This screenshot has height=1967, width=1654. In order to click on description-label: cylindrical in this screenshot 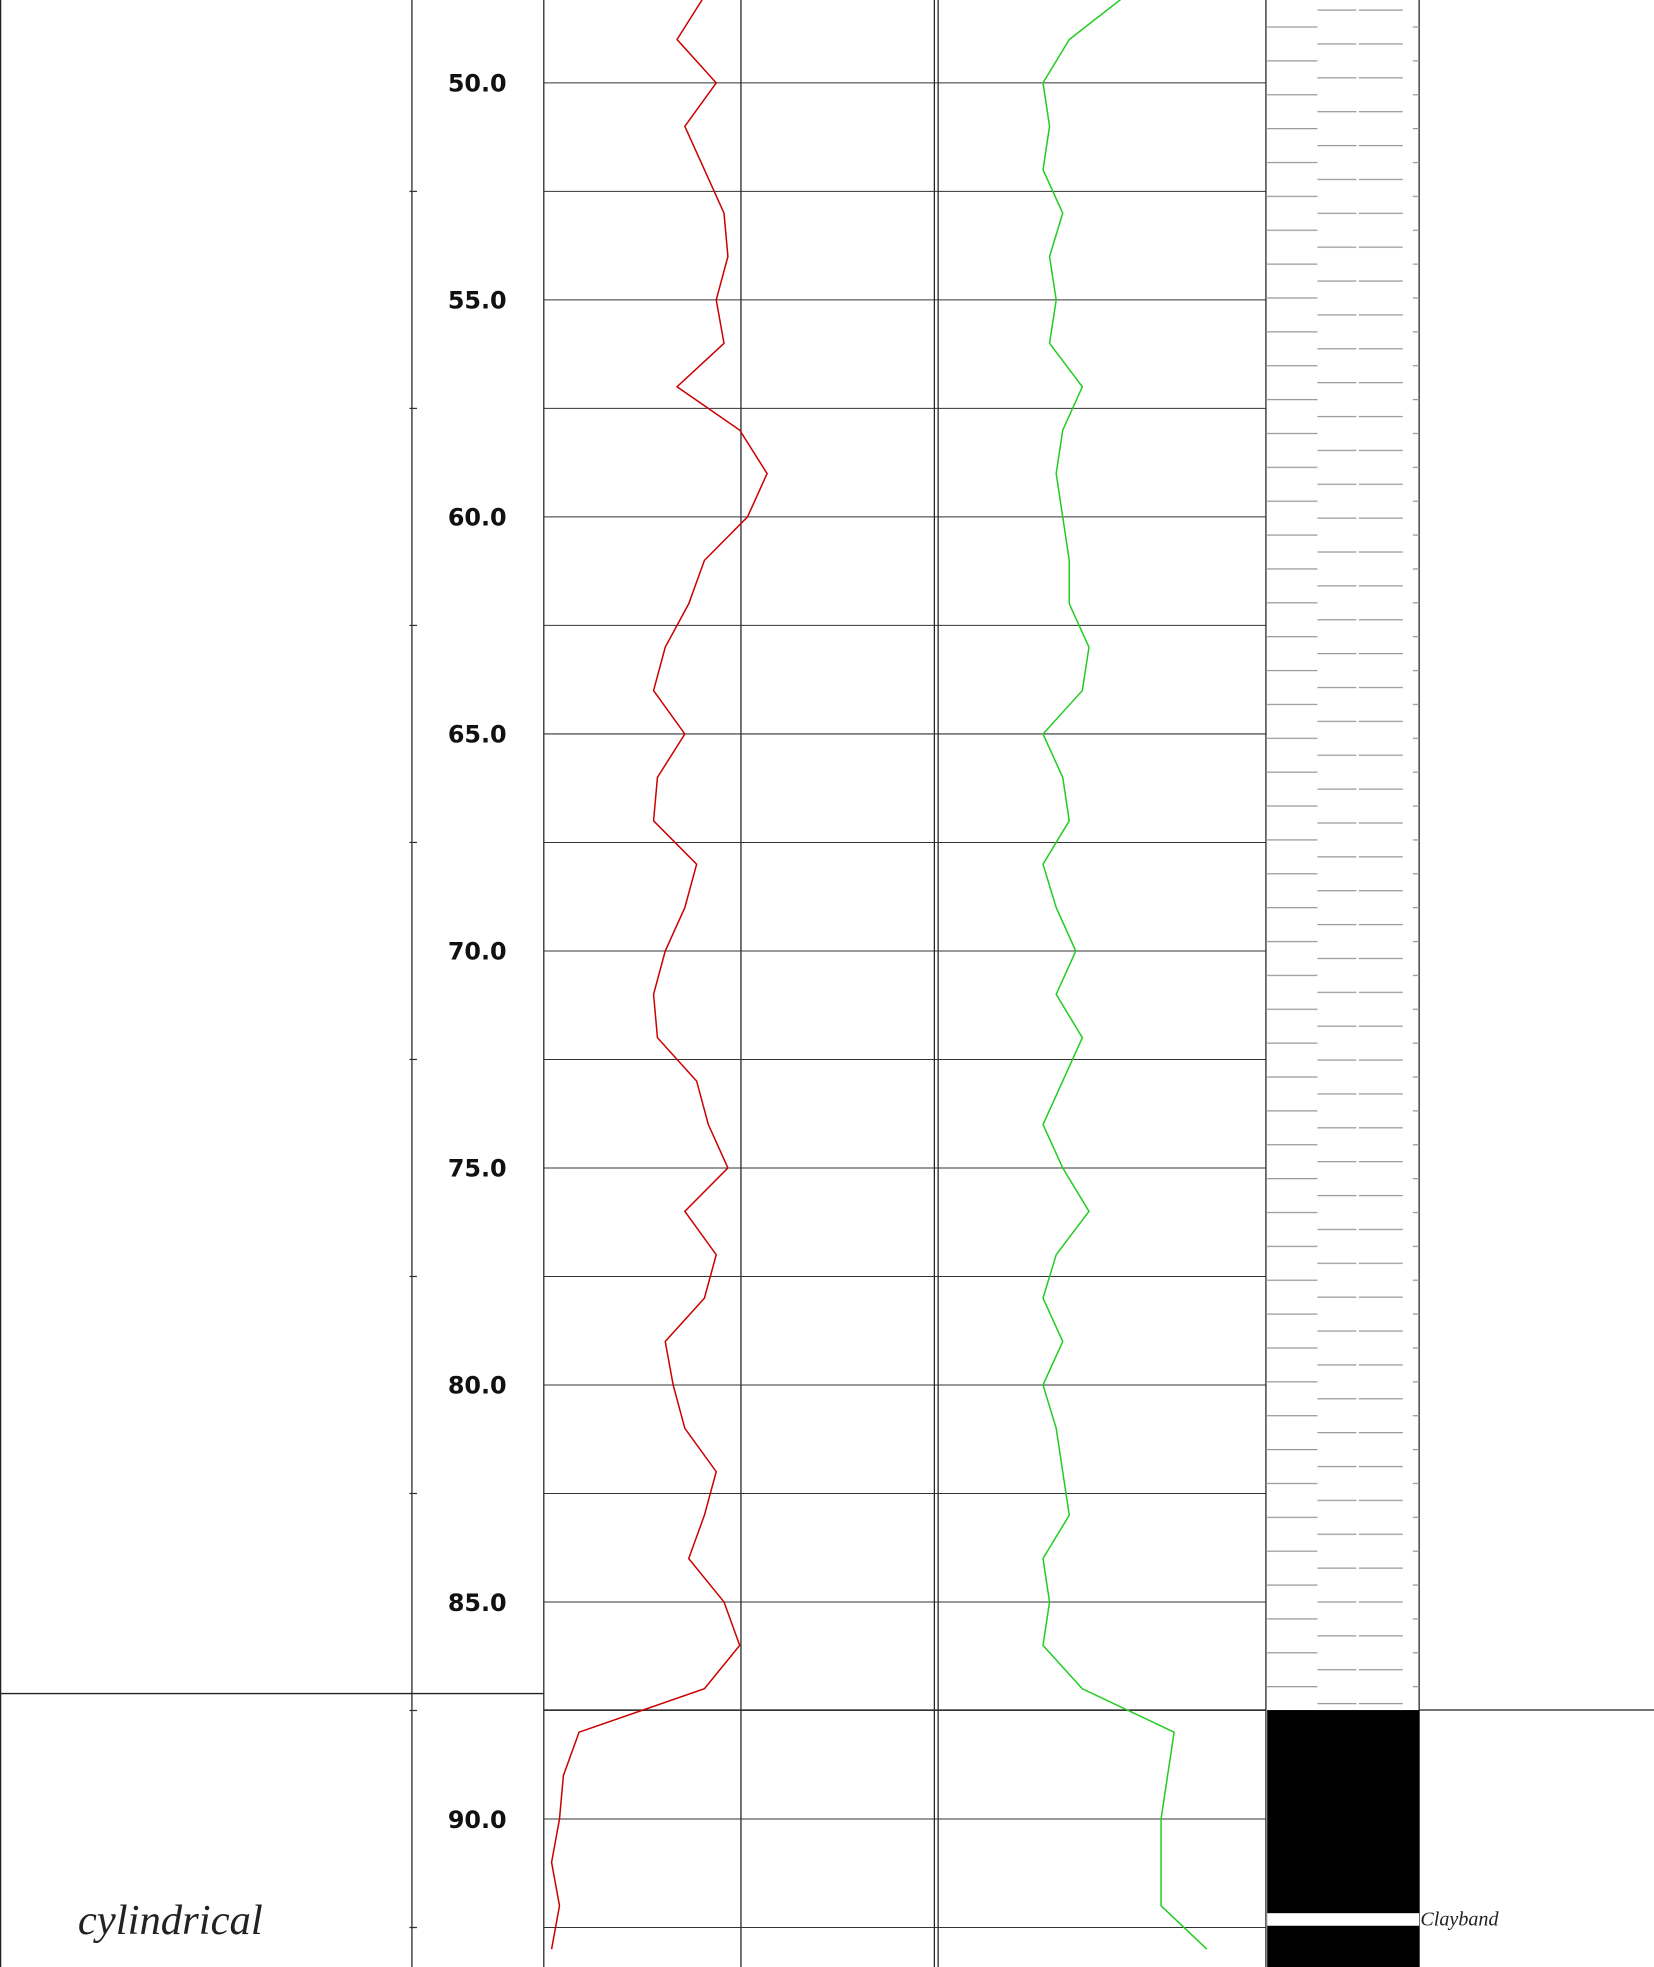, I will do `click(170, 1920)`.